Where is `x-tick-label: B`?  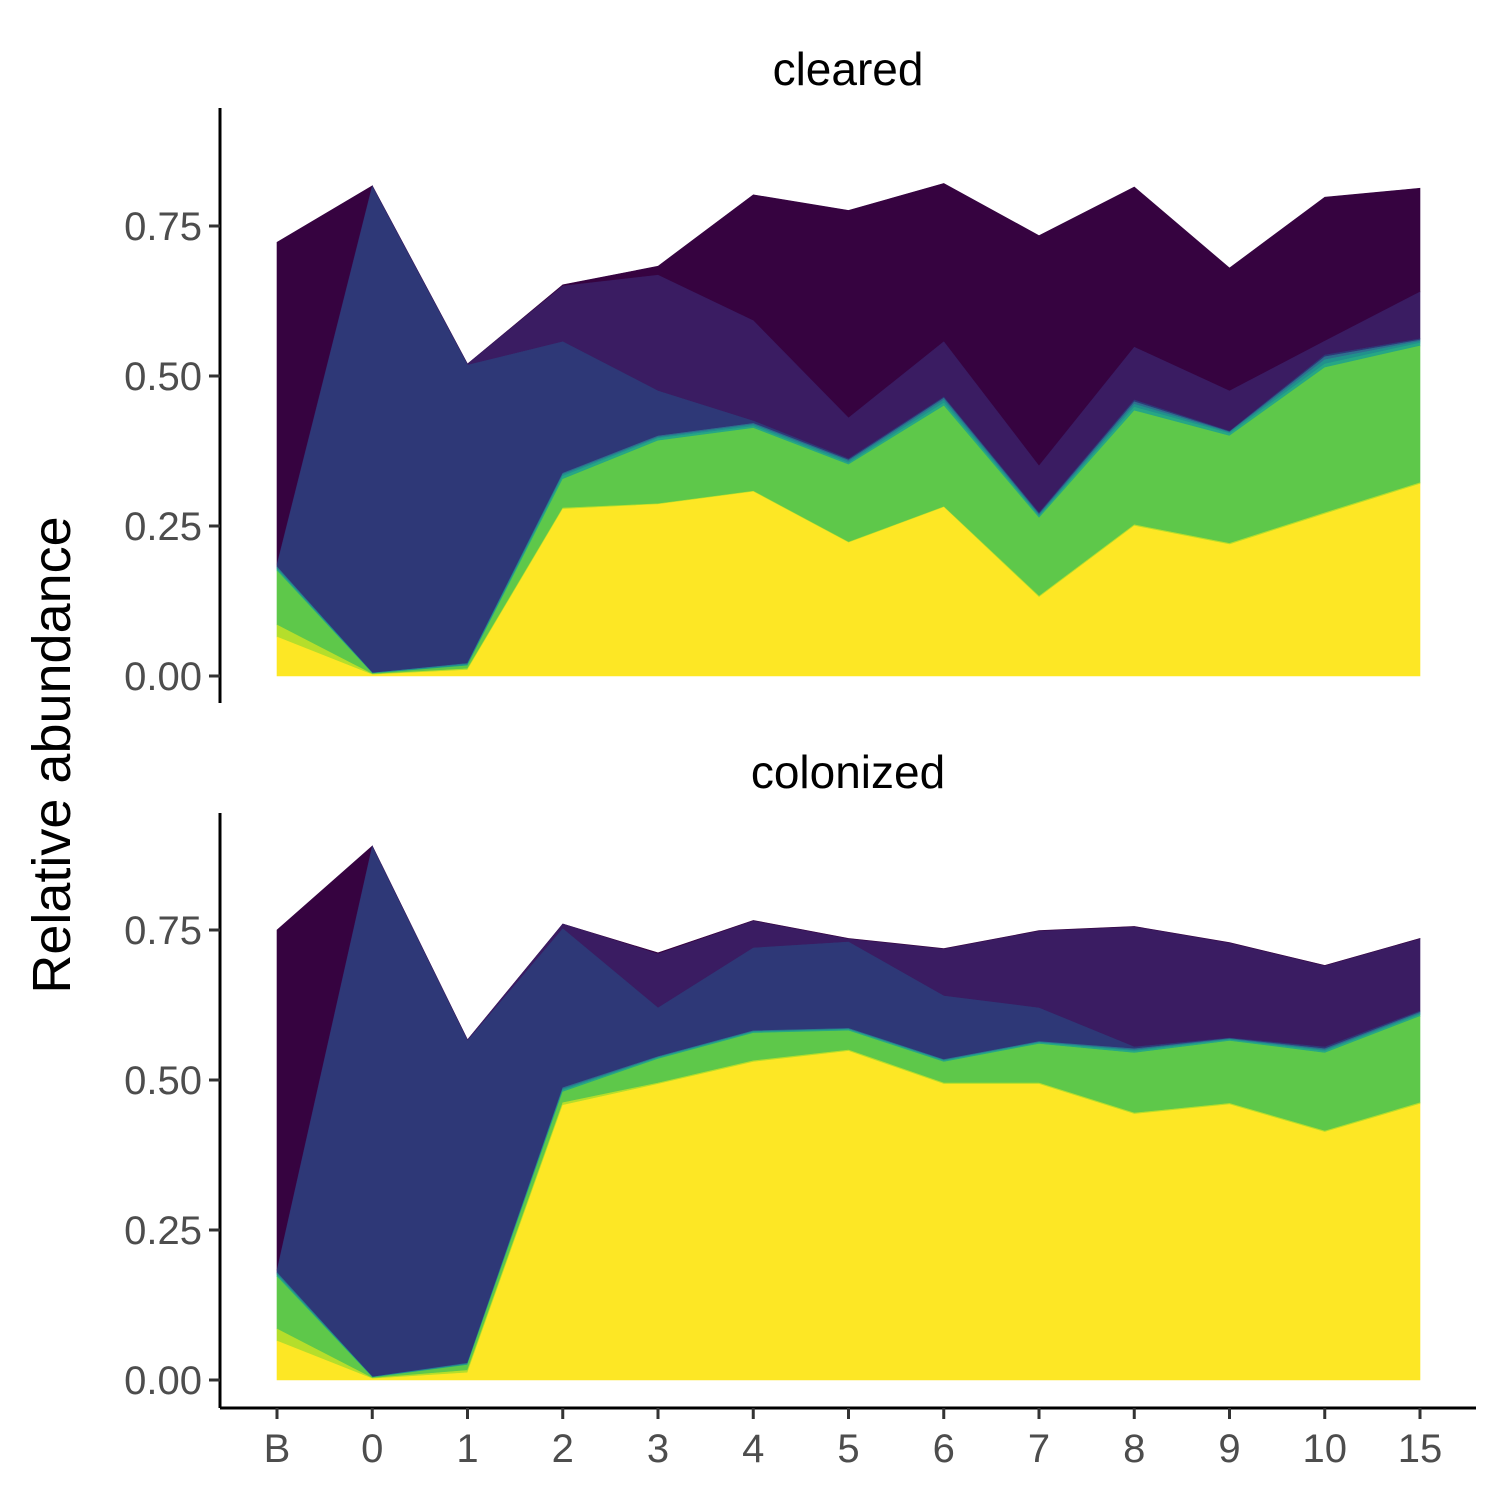
x-tick-label: B is located at coordinates (277, 1449).